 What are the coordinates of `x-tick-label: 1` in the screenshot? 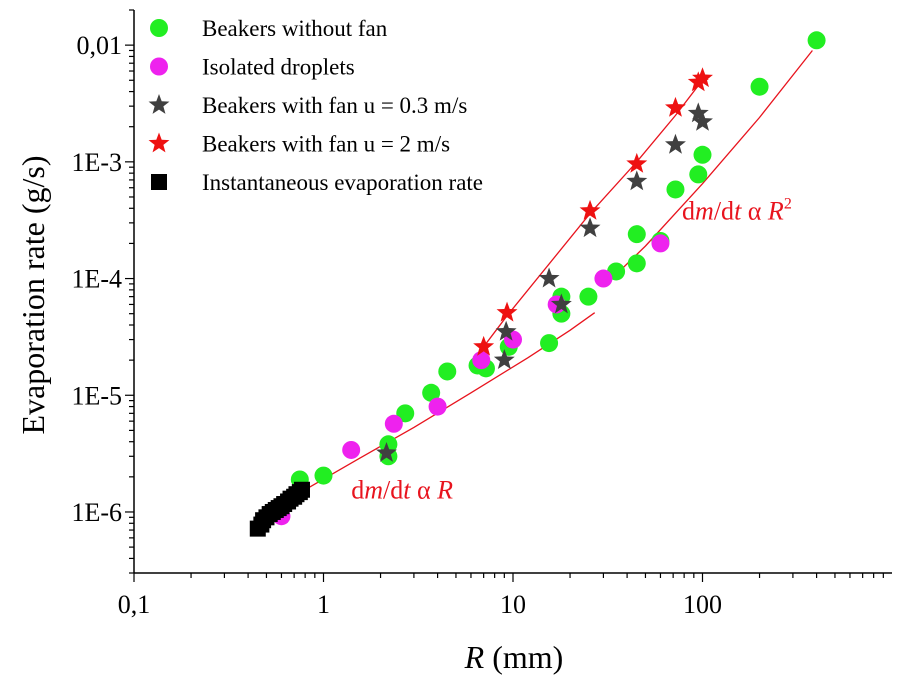 It's located at (323, 604).